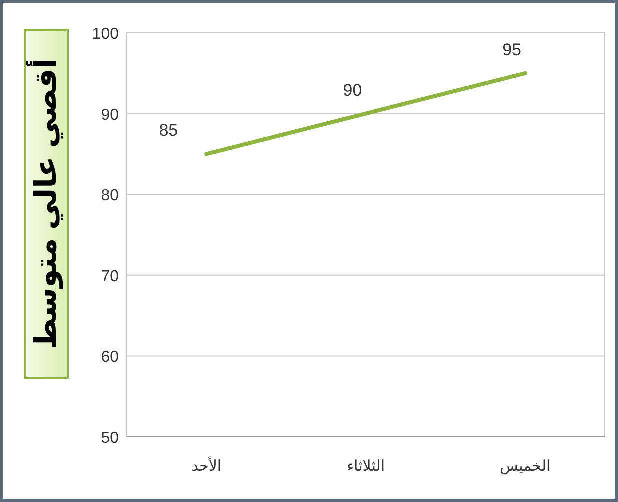 This screenshot has width=618, height=502. Describe the element at coordinates (106, 34) in the screenshot. I see `y-tick-label: 100` at that location.